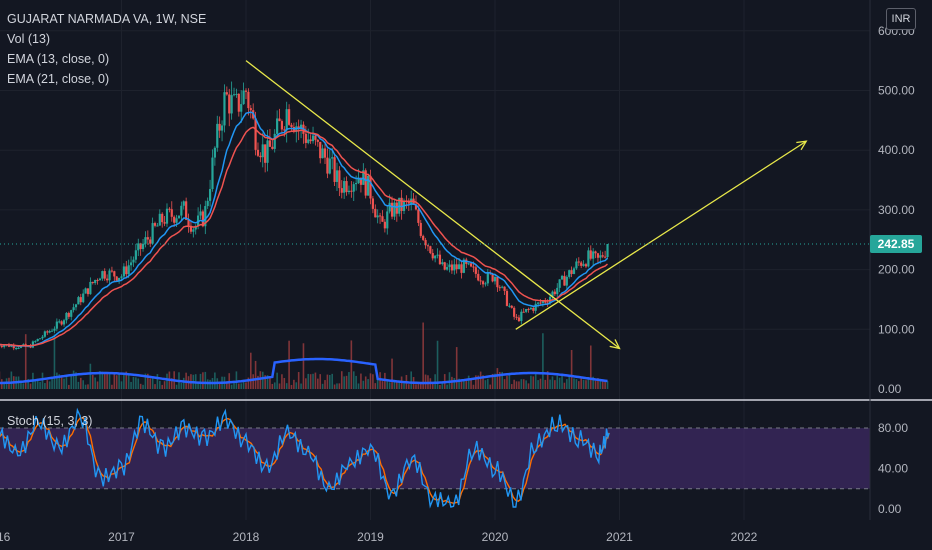 This screenshot has width=932, height=550. I want to click on trendline-arrowhead, so click(802, 145).